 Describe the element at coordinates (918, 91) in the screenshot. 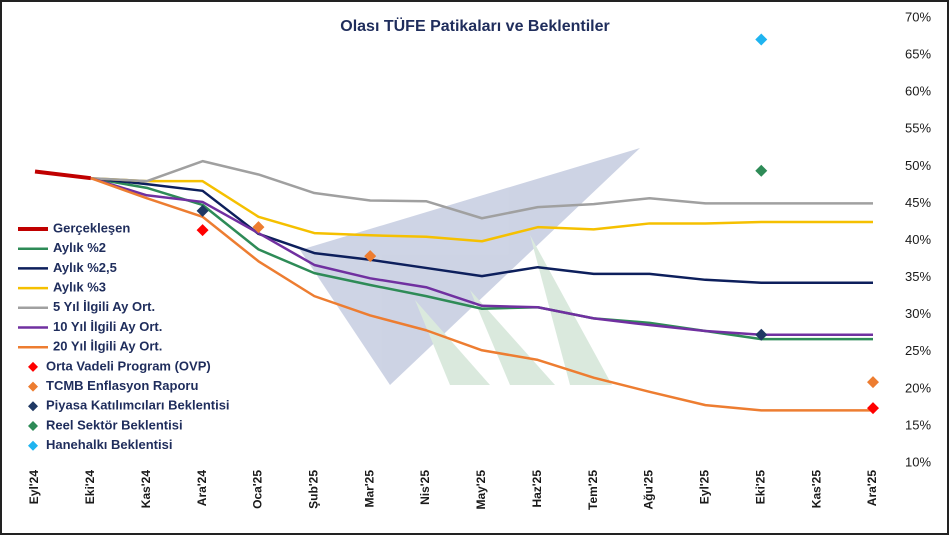

I see `y-tick-label: 60%` at that location.